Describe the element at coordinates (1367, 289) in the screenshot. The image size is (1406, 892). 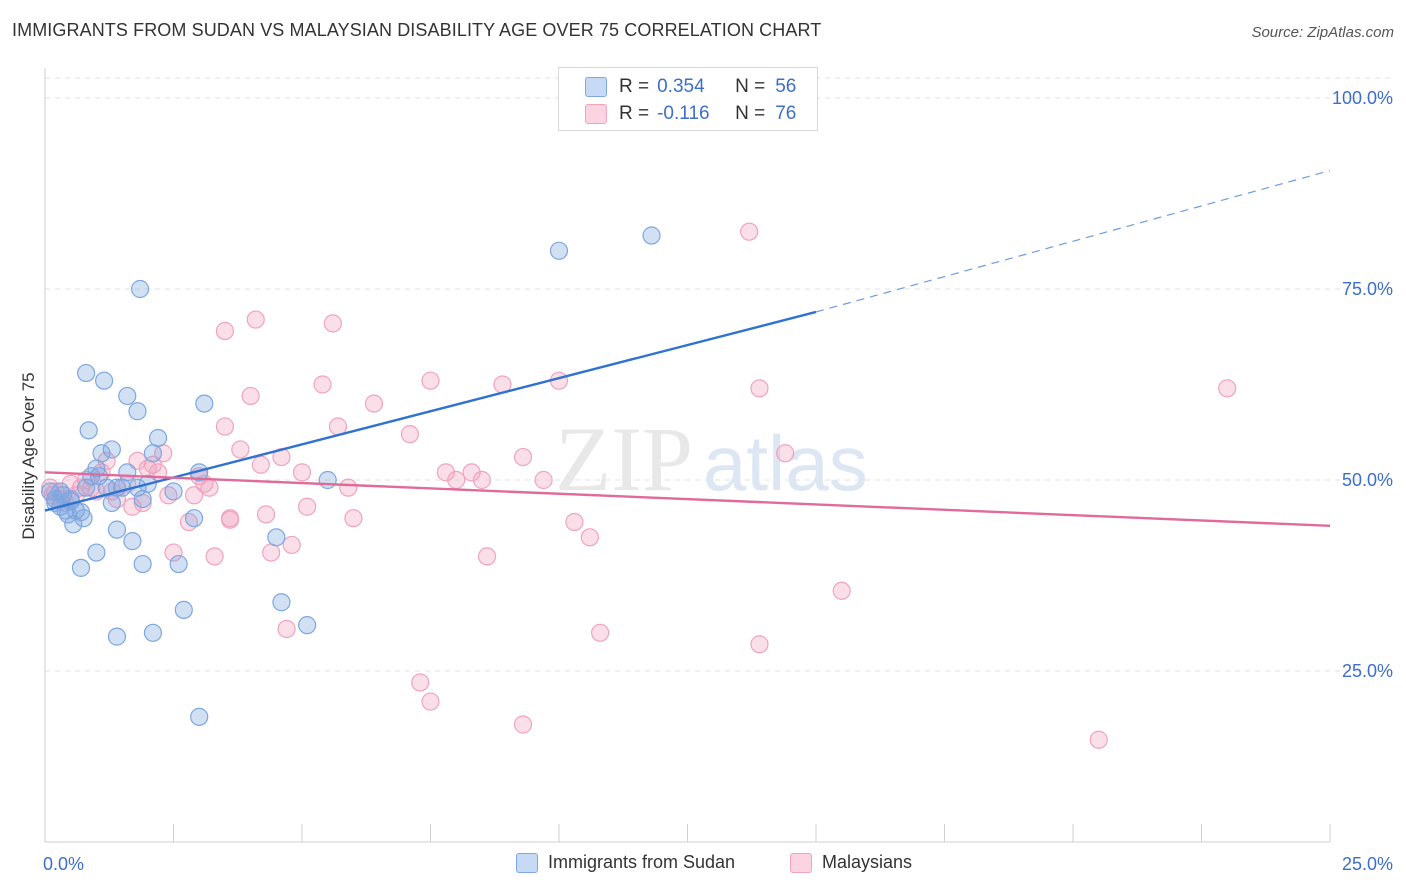
I see `y-tick-label: 75.0%` at that location.